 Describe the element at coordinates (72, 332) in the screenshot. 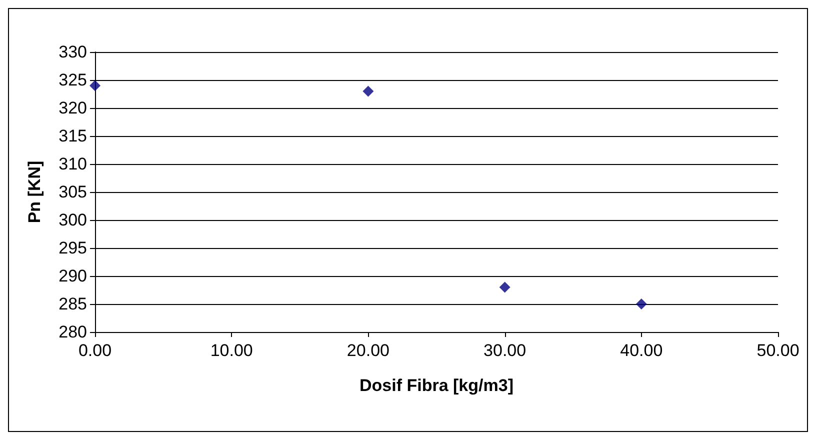

I see `y-tick-label: 280` at that location.